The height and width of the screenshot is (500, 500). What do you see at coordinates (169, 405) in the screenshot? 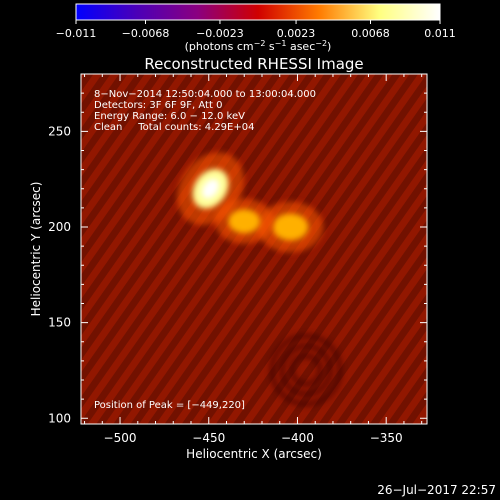
I see `peak-position-label: Position of Peak = [−449,220]` at bounding box center [169, 405].